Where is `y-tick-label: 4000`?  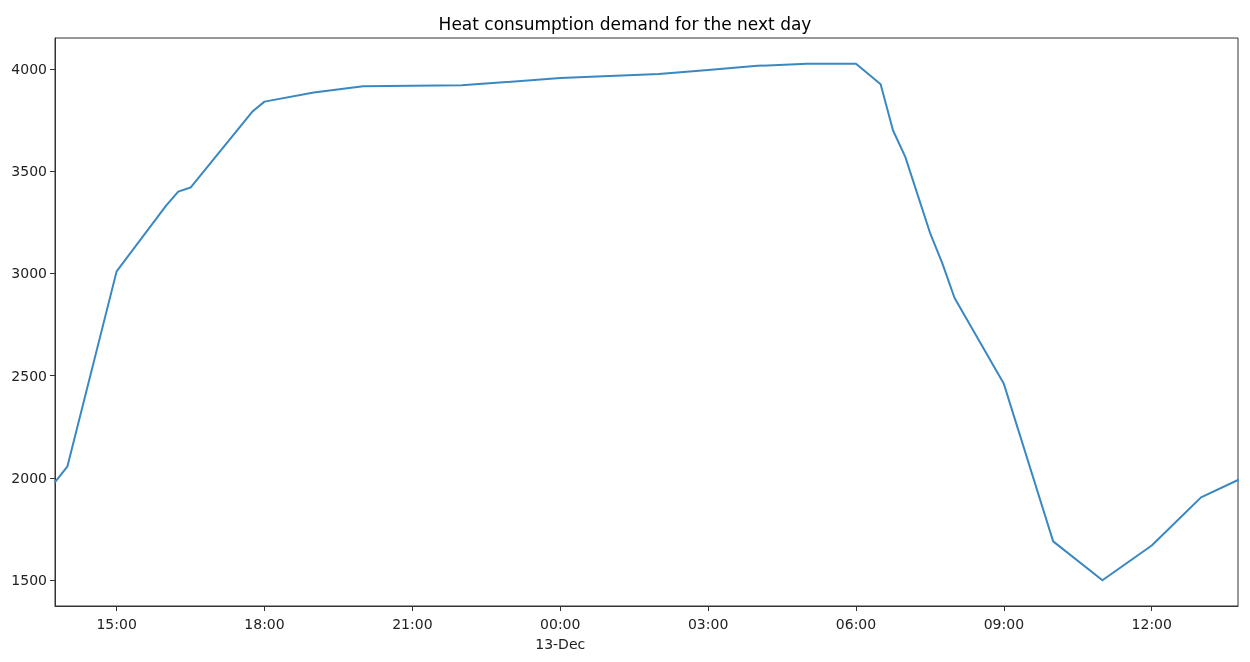 y-tick-label: 4000 is located at coordinates (29, 68).